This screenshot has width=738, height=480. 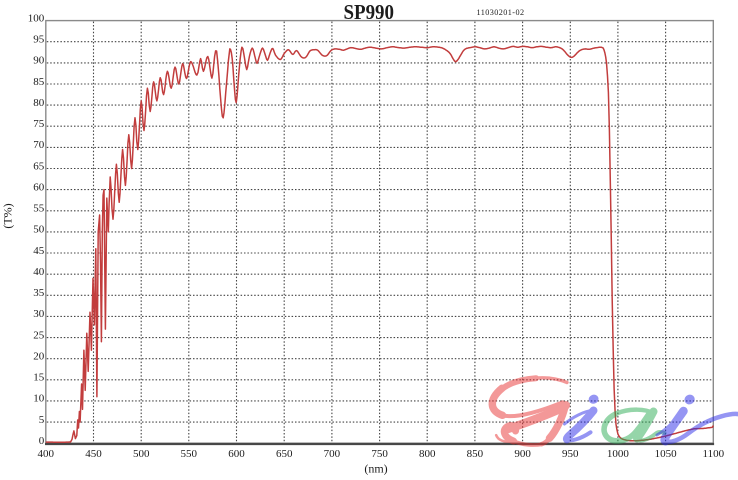 What do you see at coordinates (39, 209) in the screenshot?
I see `svg-text: 55` at bounding box center [39, 209].